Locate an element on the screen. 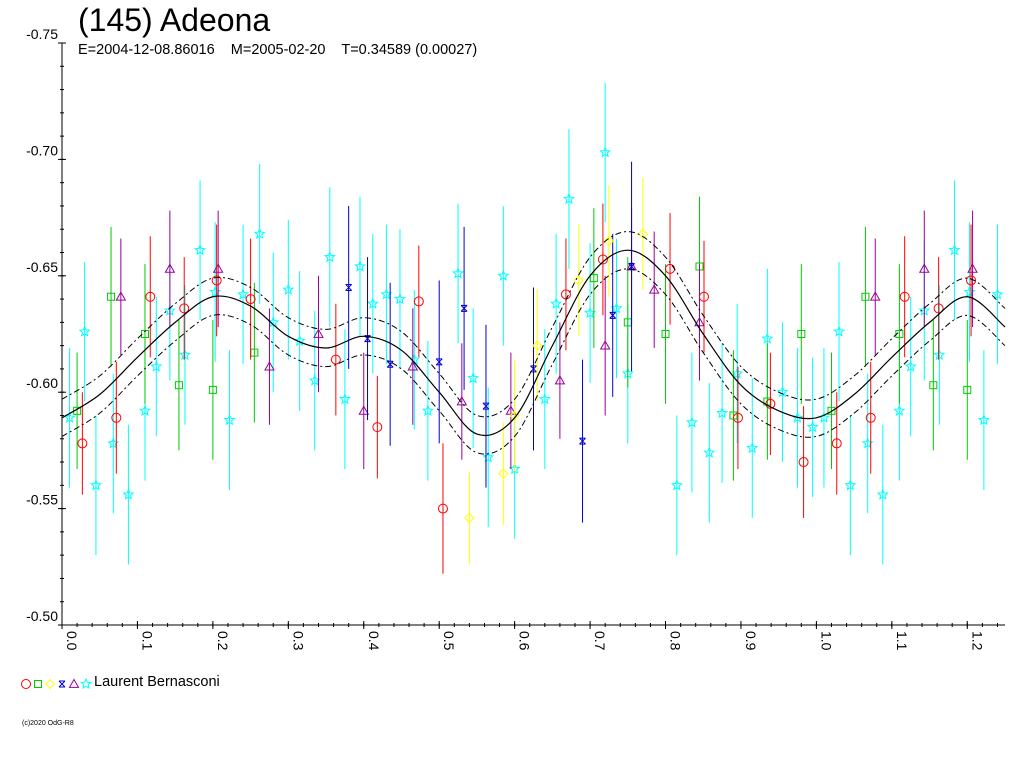  x-tick-label: 0.7 is located at coordinates (600, 641).